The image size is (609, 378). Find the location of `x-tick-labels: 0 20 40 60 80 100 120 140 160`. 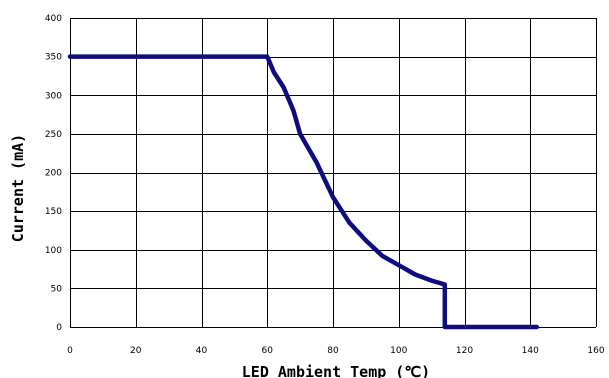

x-tick-labels: 0 20 40 60 80 100 120 140 160 is located at coordinates (336, 351).